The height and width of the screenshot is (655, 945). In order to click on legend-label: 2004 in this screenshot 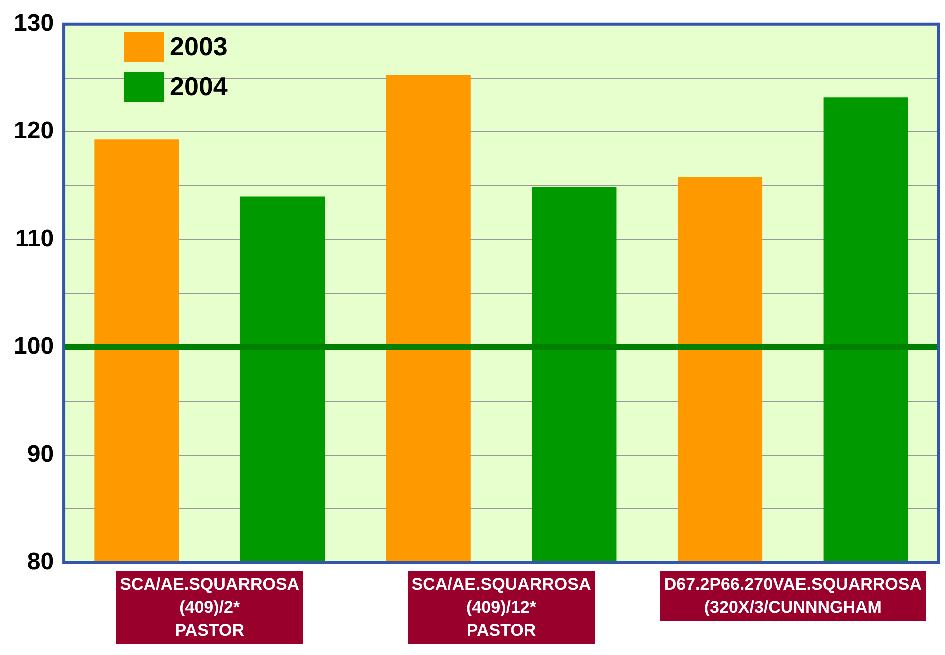, I will do `click(199, 87)`.